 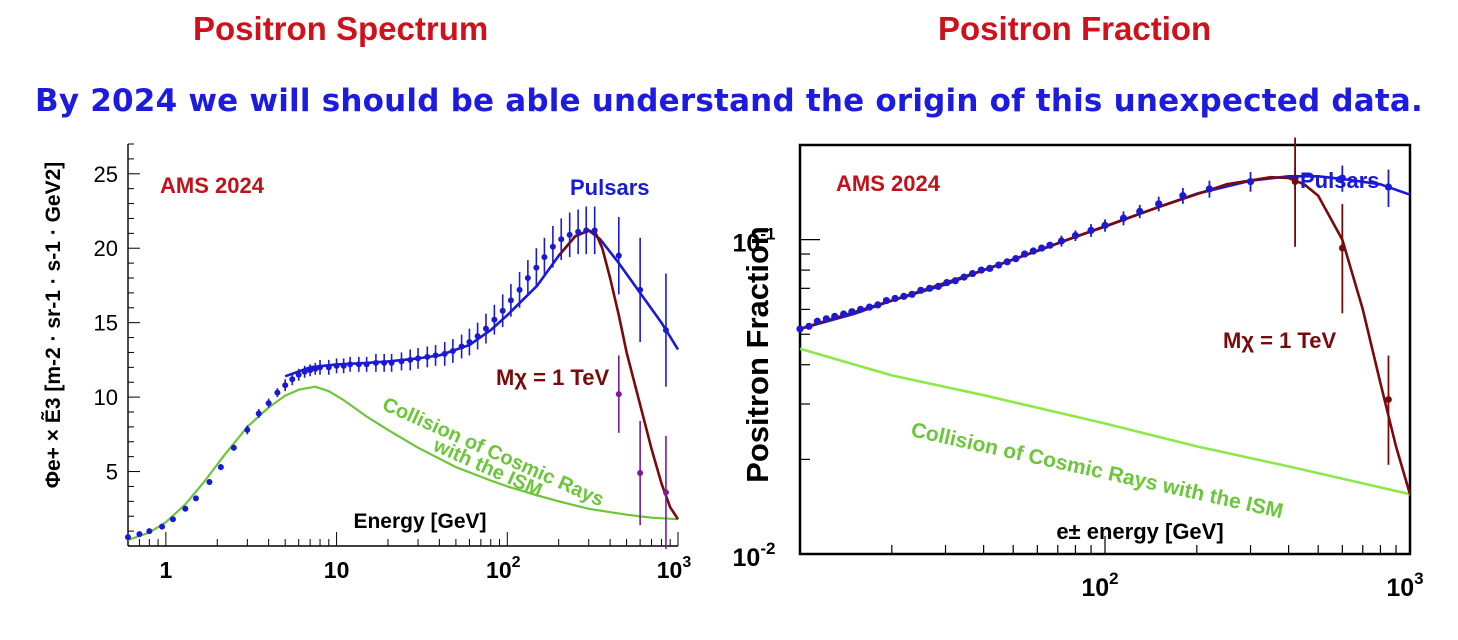 What do you see at coordinates (1097, 470) in the screenshot?
I see `right-ism-label: Collision of Cosmic Rays with the ISM` at bounding box center [1097, 470].